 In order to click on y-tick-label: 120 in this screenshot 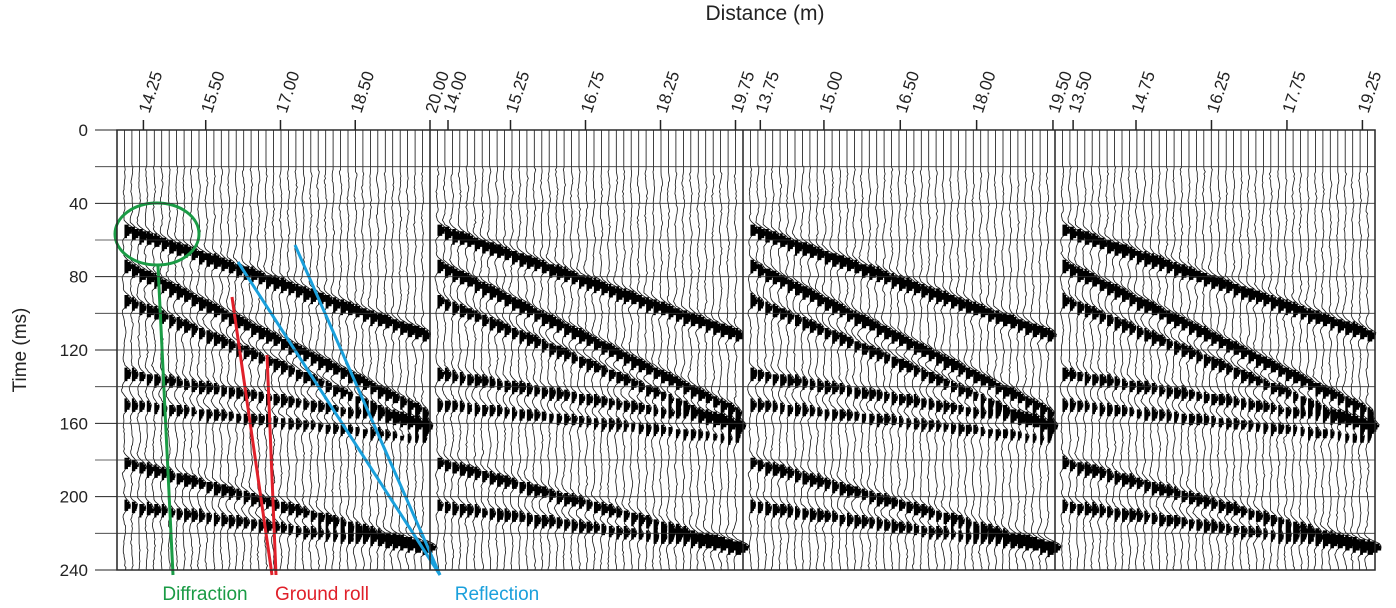, I will do `click(74, 350)`.